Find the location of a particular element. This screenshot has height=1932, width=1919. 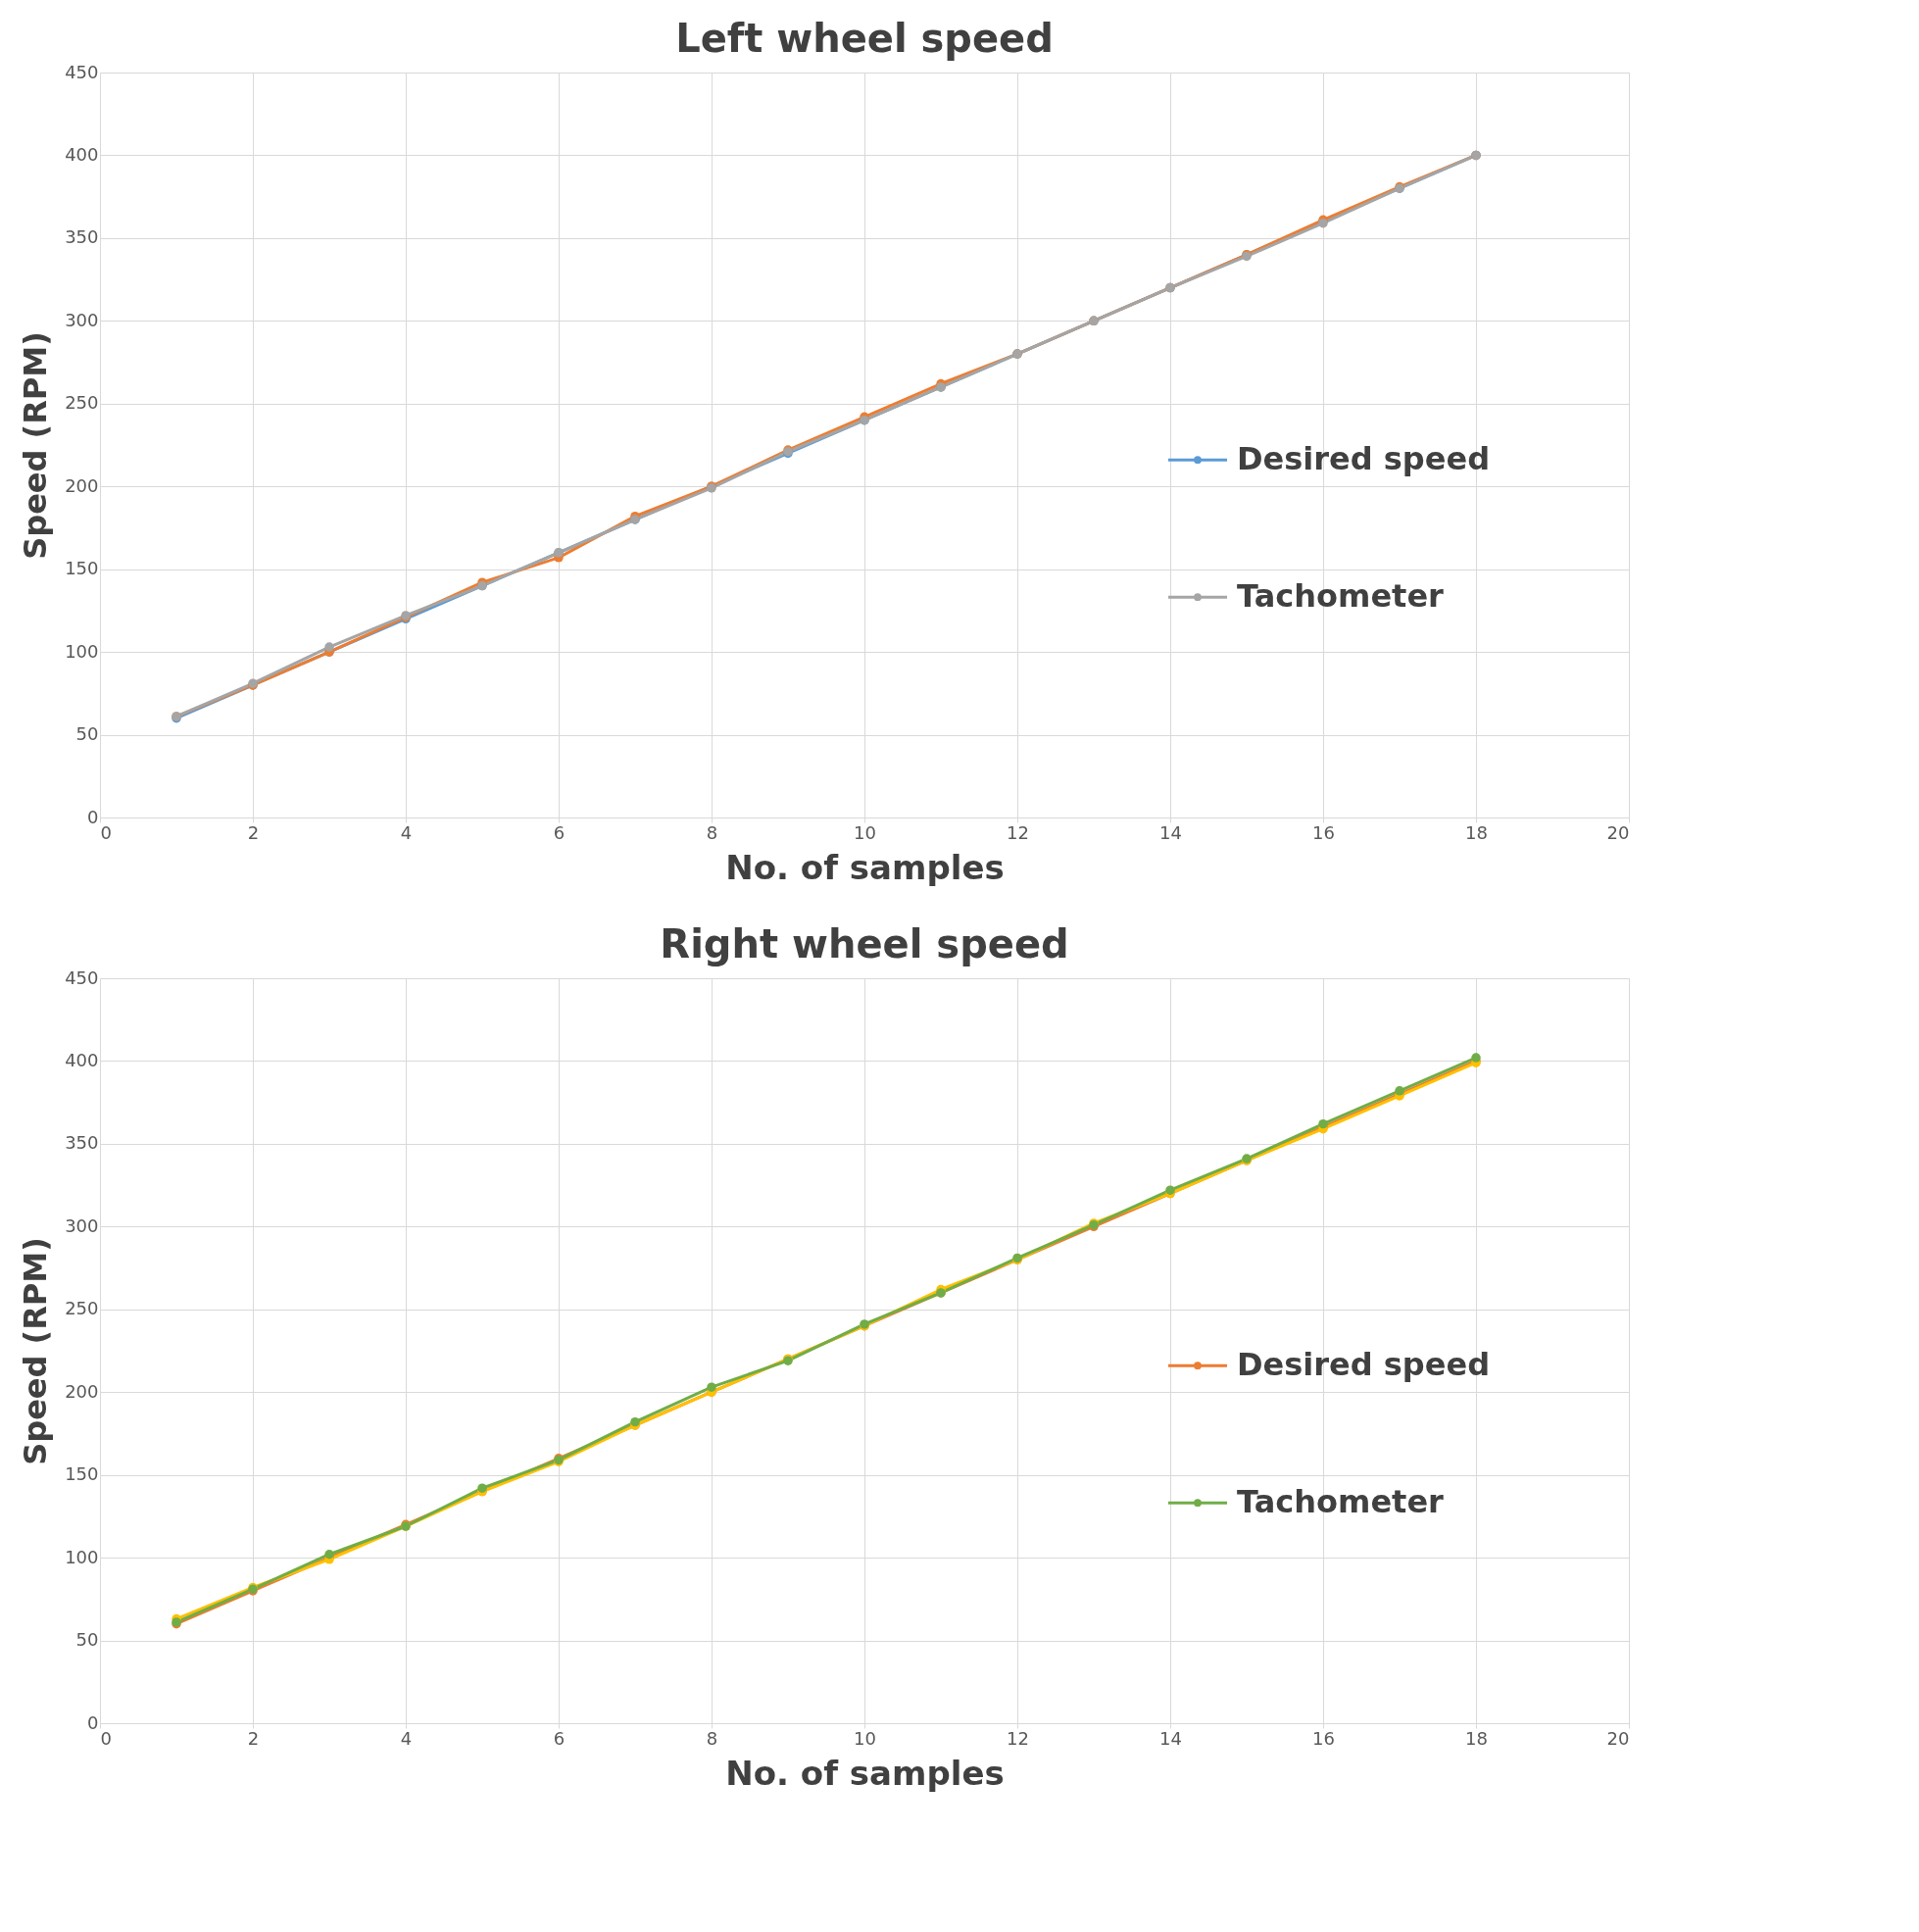

chart-title: Right wheel speed is located at coordinates (864, 943).